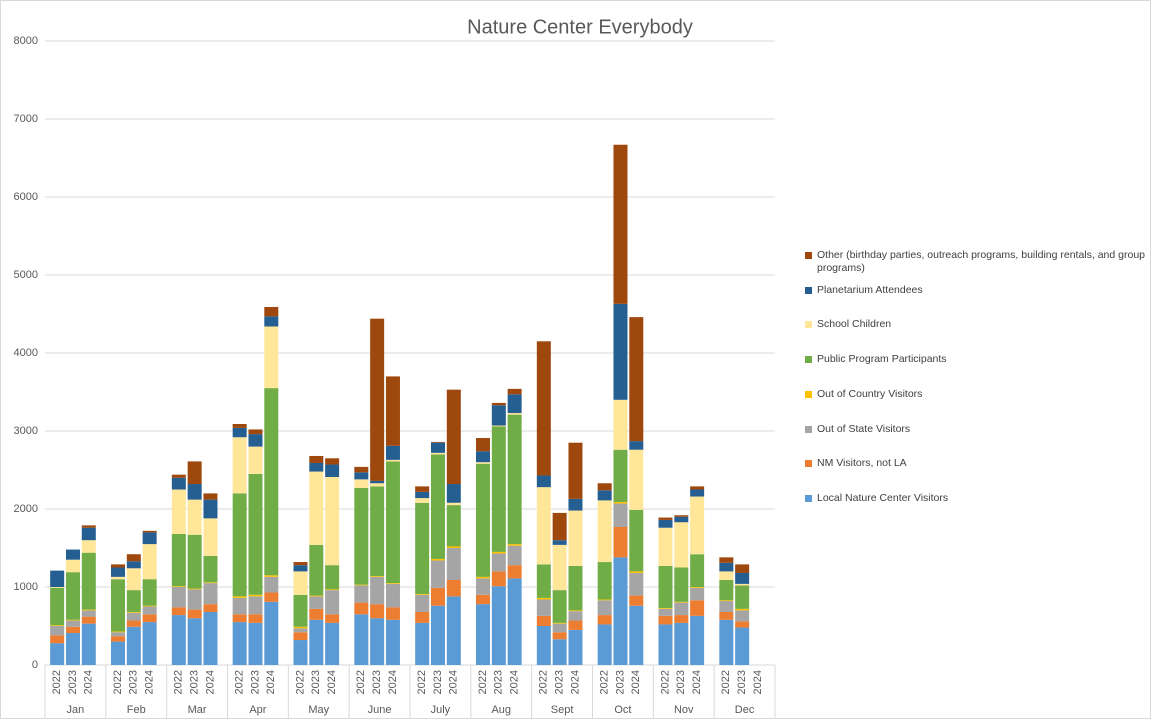  Describe the element at coordinates (870, 393) in the screenshot. I see `legend-label: Out of Country Visitors` at that location.